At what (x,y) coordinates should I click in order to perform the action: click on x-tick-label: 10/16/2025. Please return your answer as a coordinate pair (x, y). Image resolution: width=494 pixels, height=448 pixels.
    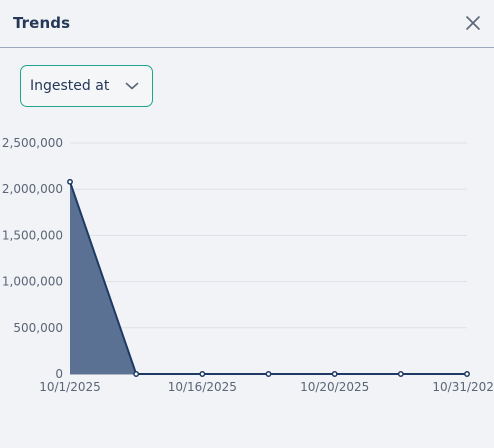
    Looking at the image, I should click on (202, 387).